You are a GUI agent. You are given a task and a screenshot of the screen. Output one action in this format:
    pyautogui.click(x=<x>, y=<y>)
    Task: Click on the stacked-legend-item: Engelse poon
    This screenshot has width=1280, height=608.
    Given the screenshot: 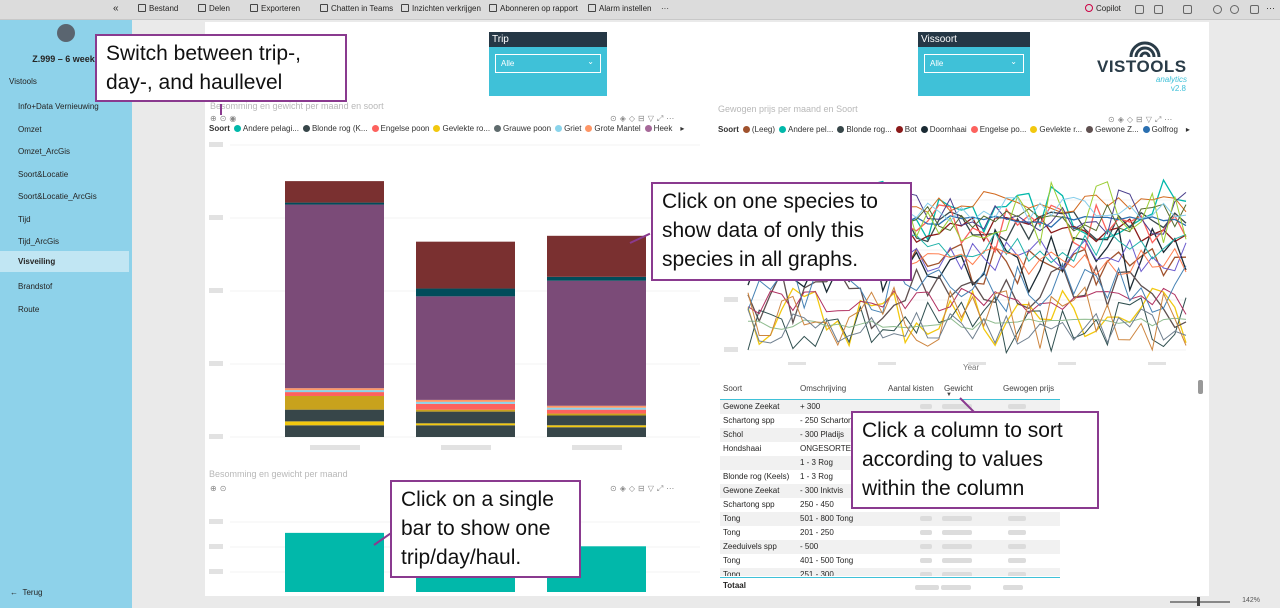 What is the action you would take?
    pyautogui.click(x=400, y=128)
    